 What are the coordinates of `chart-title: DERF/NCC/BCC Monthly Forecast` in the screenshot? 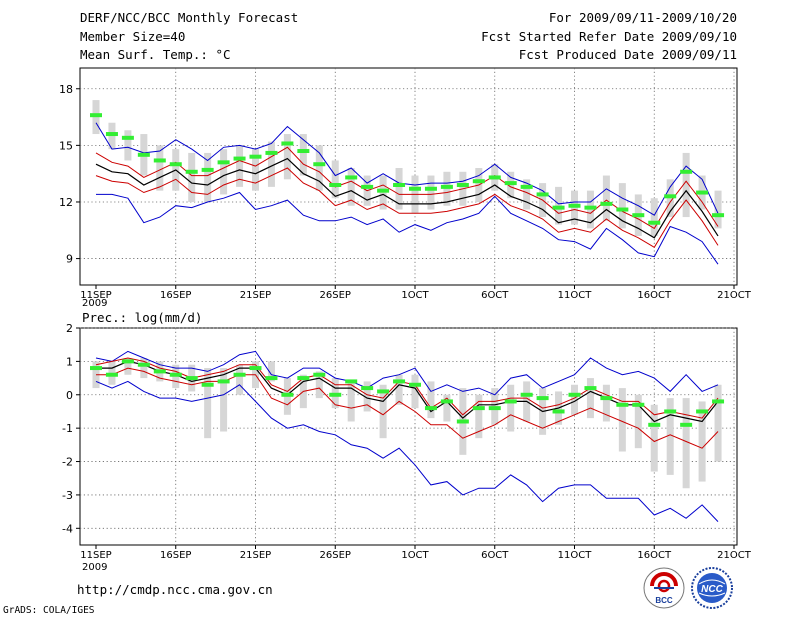 It's located at (189, 17).